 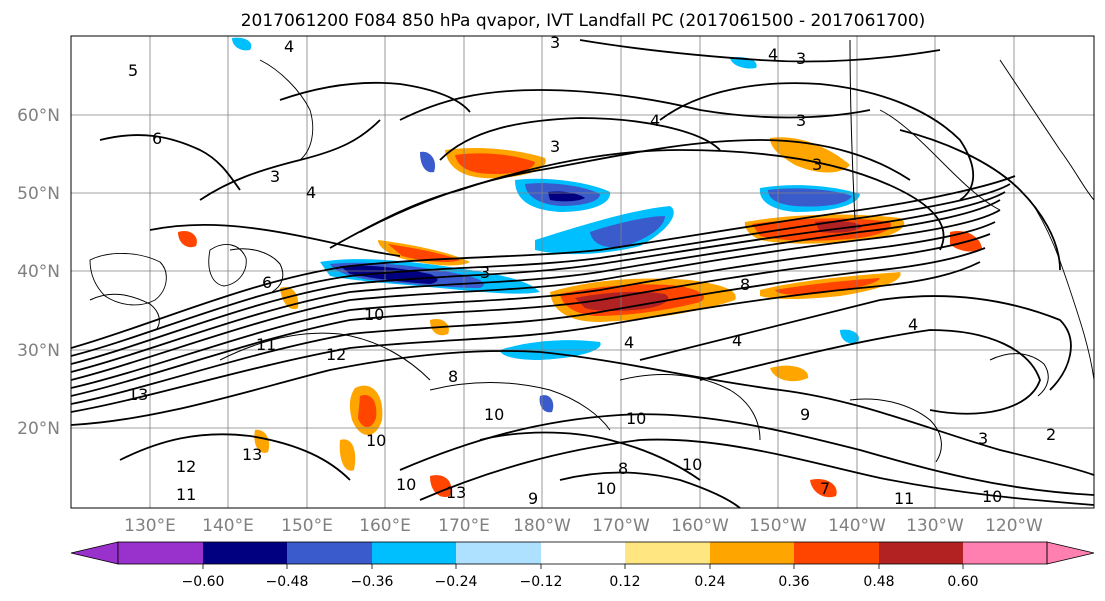 I want to click on lon-label: 180°W, so click(x=542, y=526).